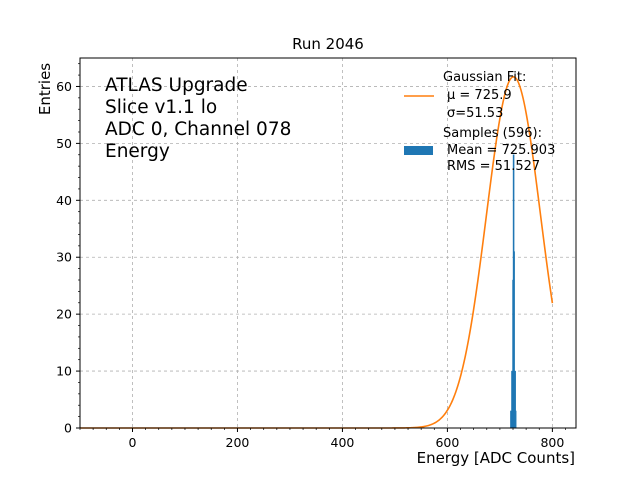 This screenshot has height=480, width=640. What do you see at coordinates (133, 442) in the screenshot?
I see `x-tick-label: 0` at bounding box center [133, 442].